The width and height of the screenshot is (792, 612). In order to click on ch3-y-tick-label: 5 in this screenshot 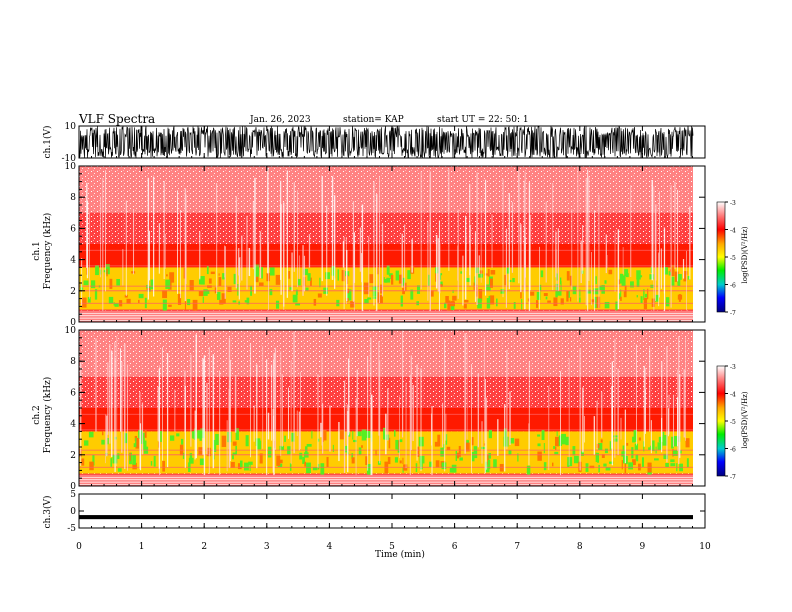, I will do `click(73, 495)`.